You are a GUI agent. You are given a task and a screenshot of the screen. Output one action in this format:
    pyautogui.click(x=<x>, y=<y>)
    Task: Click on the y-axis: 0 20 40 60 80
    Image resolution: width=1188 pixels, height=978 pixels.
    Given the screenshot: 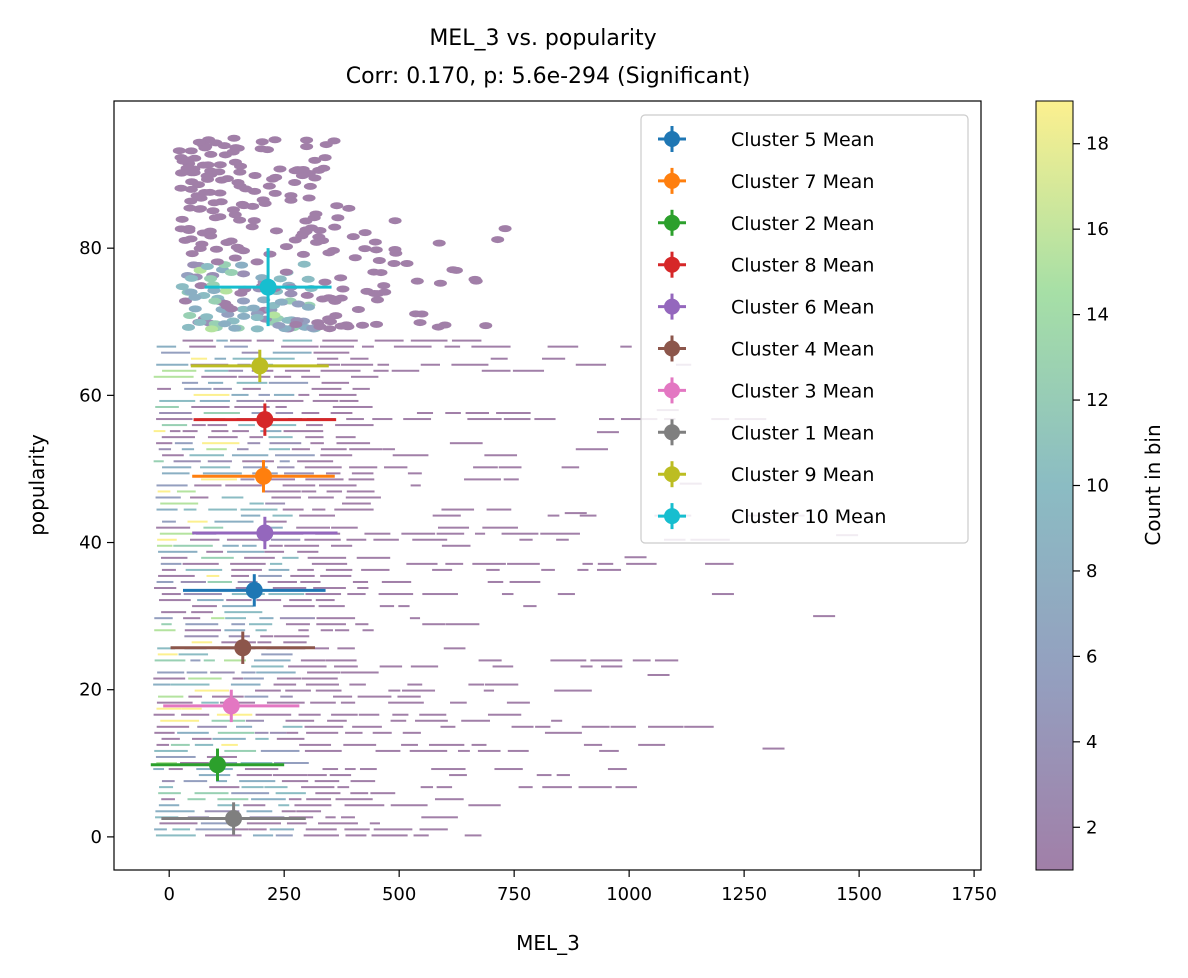 What is the action you would take?
    pyautogui.click(x=96, y=543)
    